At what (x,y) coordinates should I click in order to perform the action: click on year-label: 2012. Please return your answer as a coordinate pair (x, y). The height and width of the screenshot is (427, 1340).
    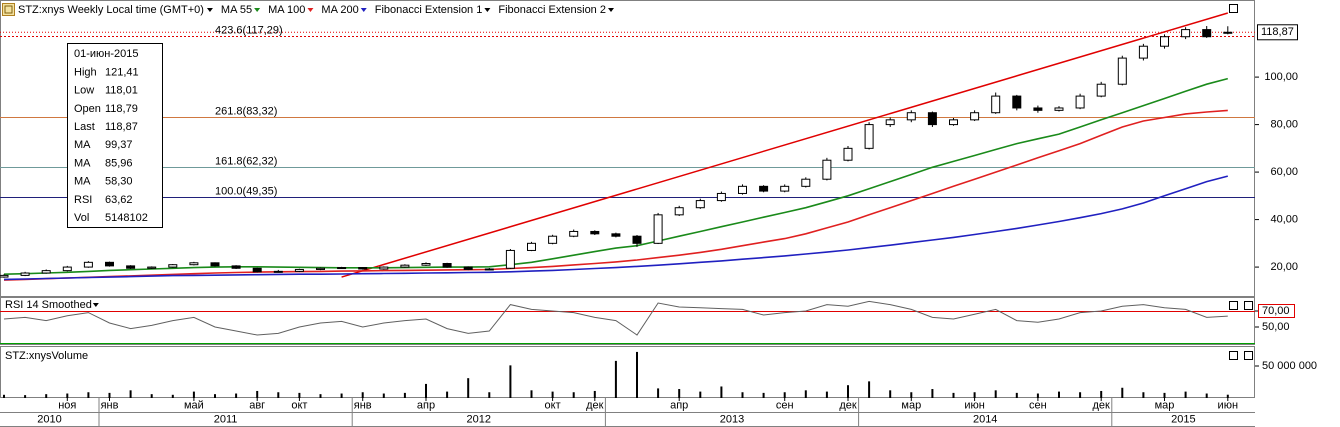
    Looking at the image, I should click on (479, 419).